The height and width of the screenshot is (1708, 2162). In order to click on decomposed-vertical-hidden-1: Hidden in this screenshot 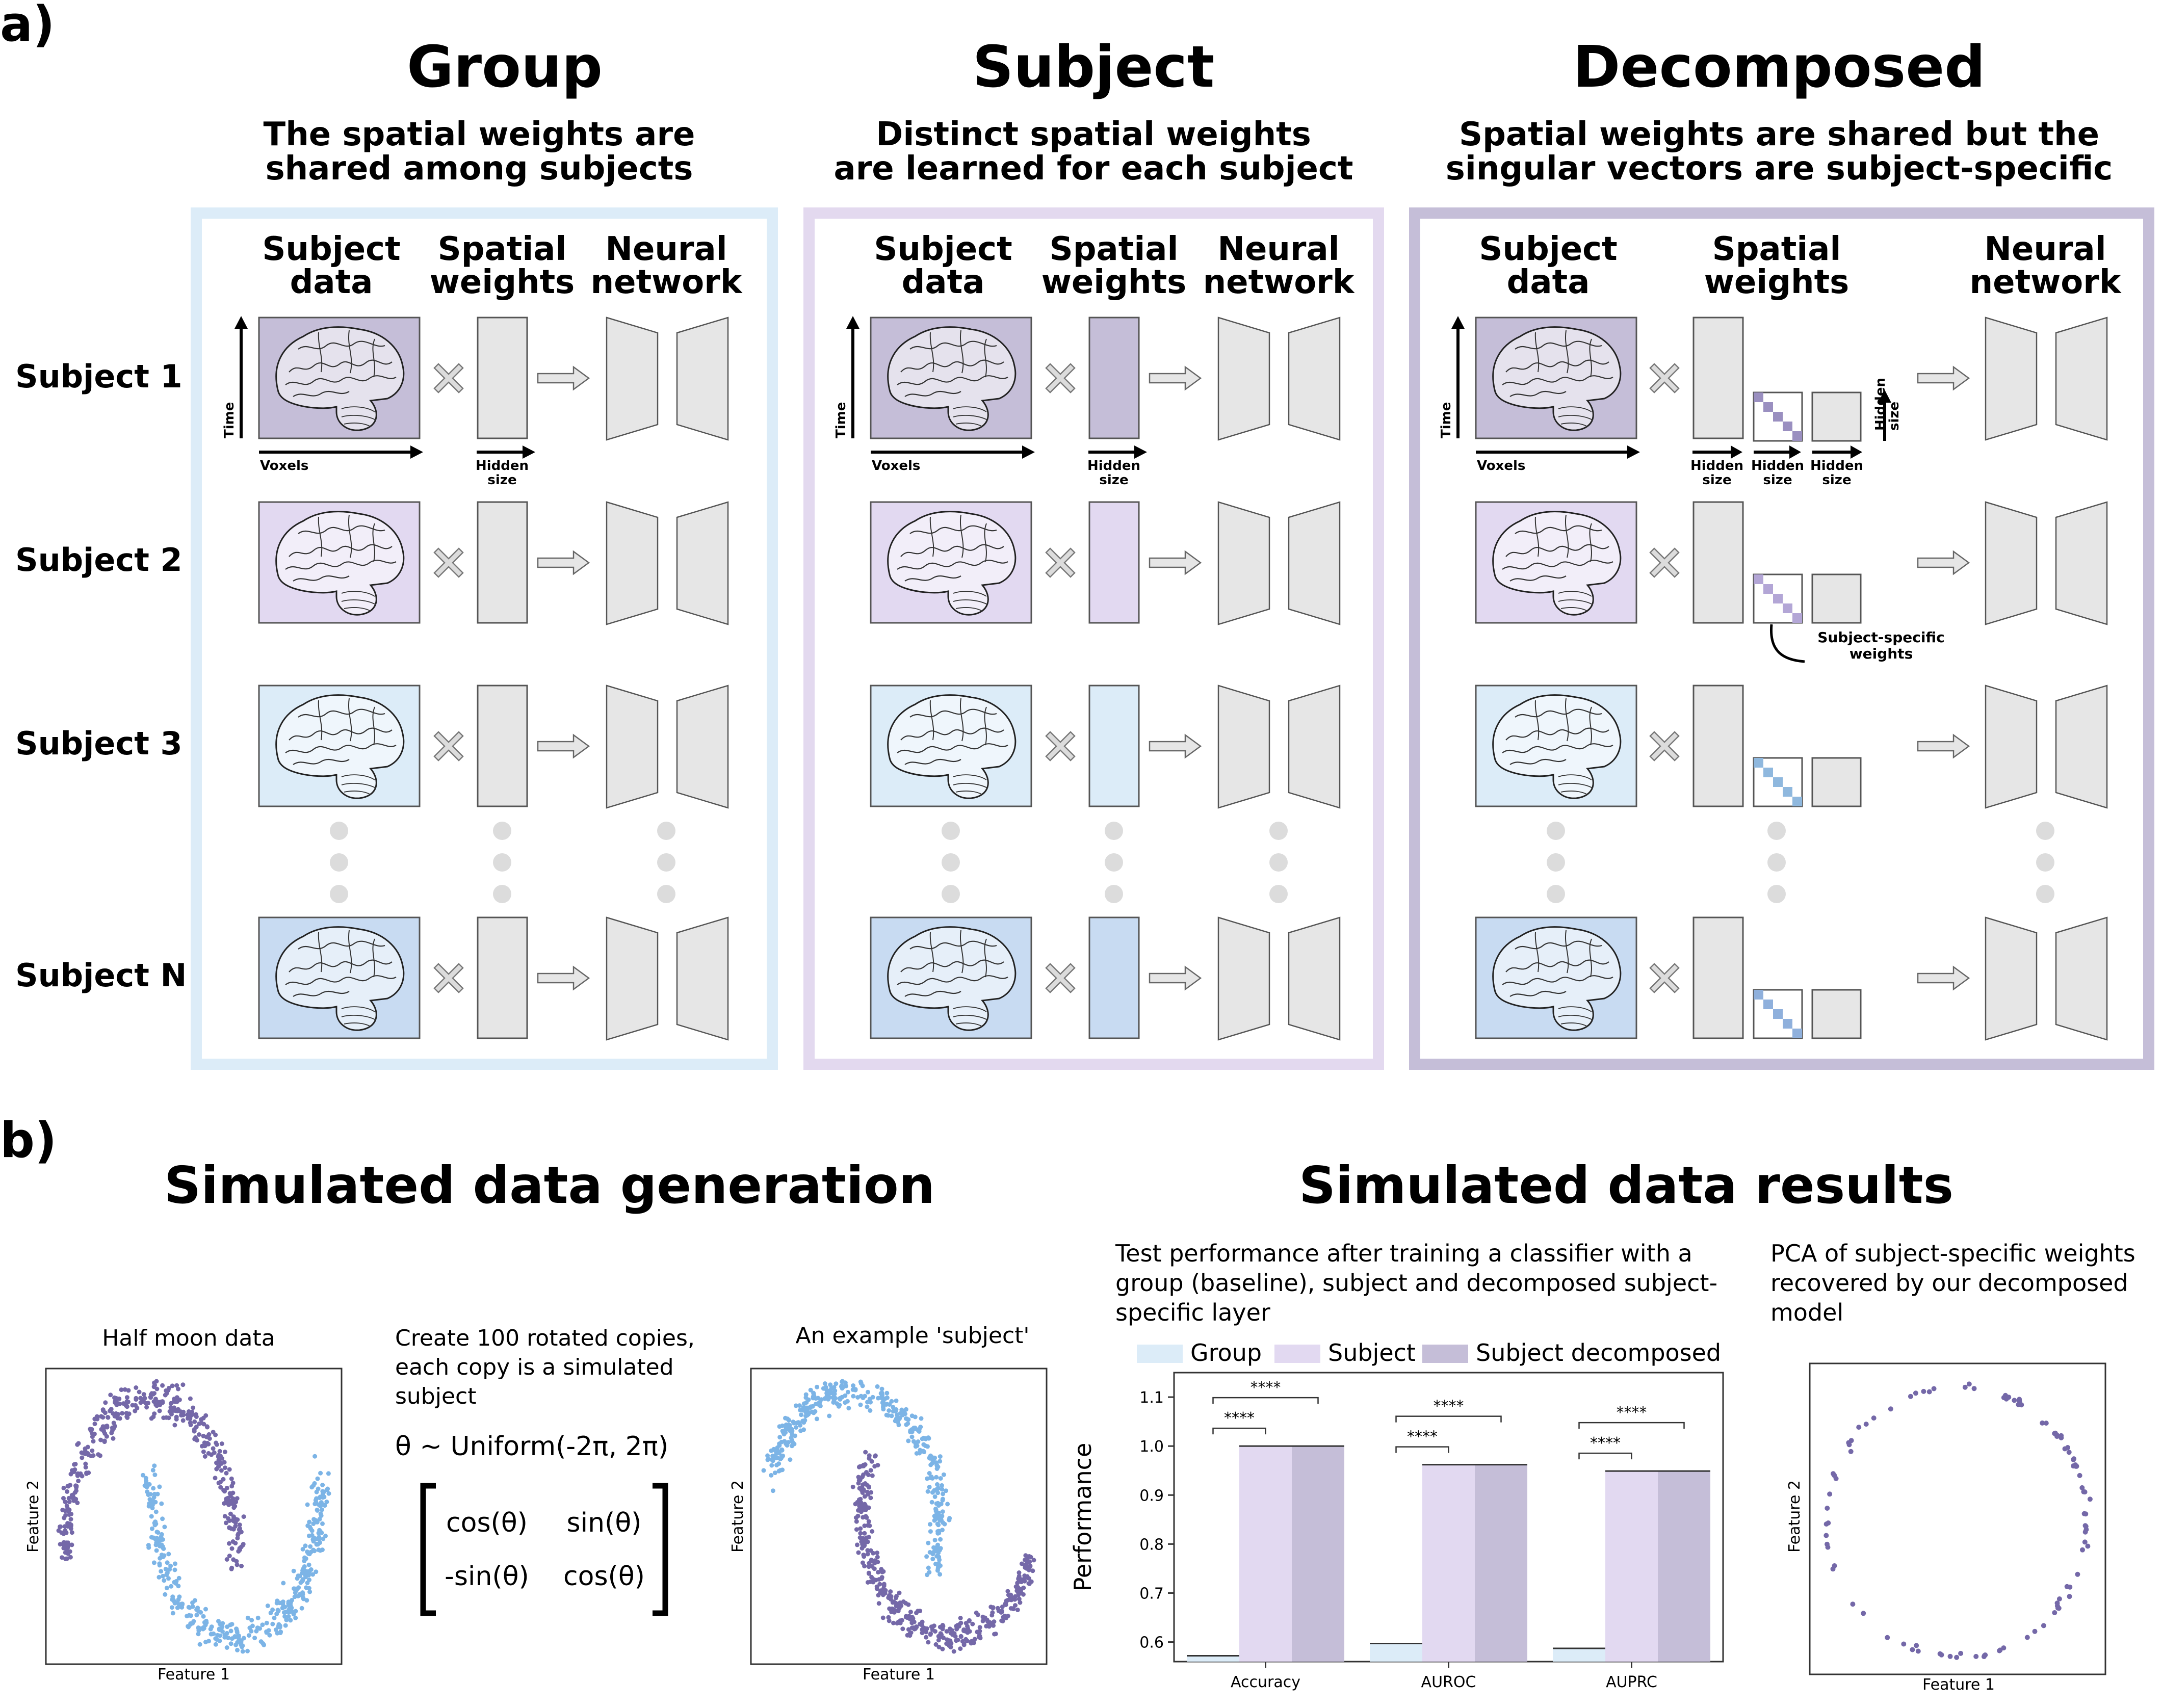, I will do `click(1881, 404)`.